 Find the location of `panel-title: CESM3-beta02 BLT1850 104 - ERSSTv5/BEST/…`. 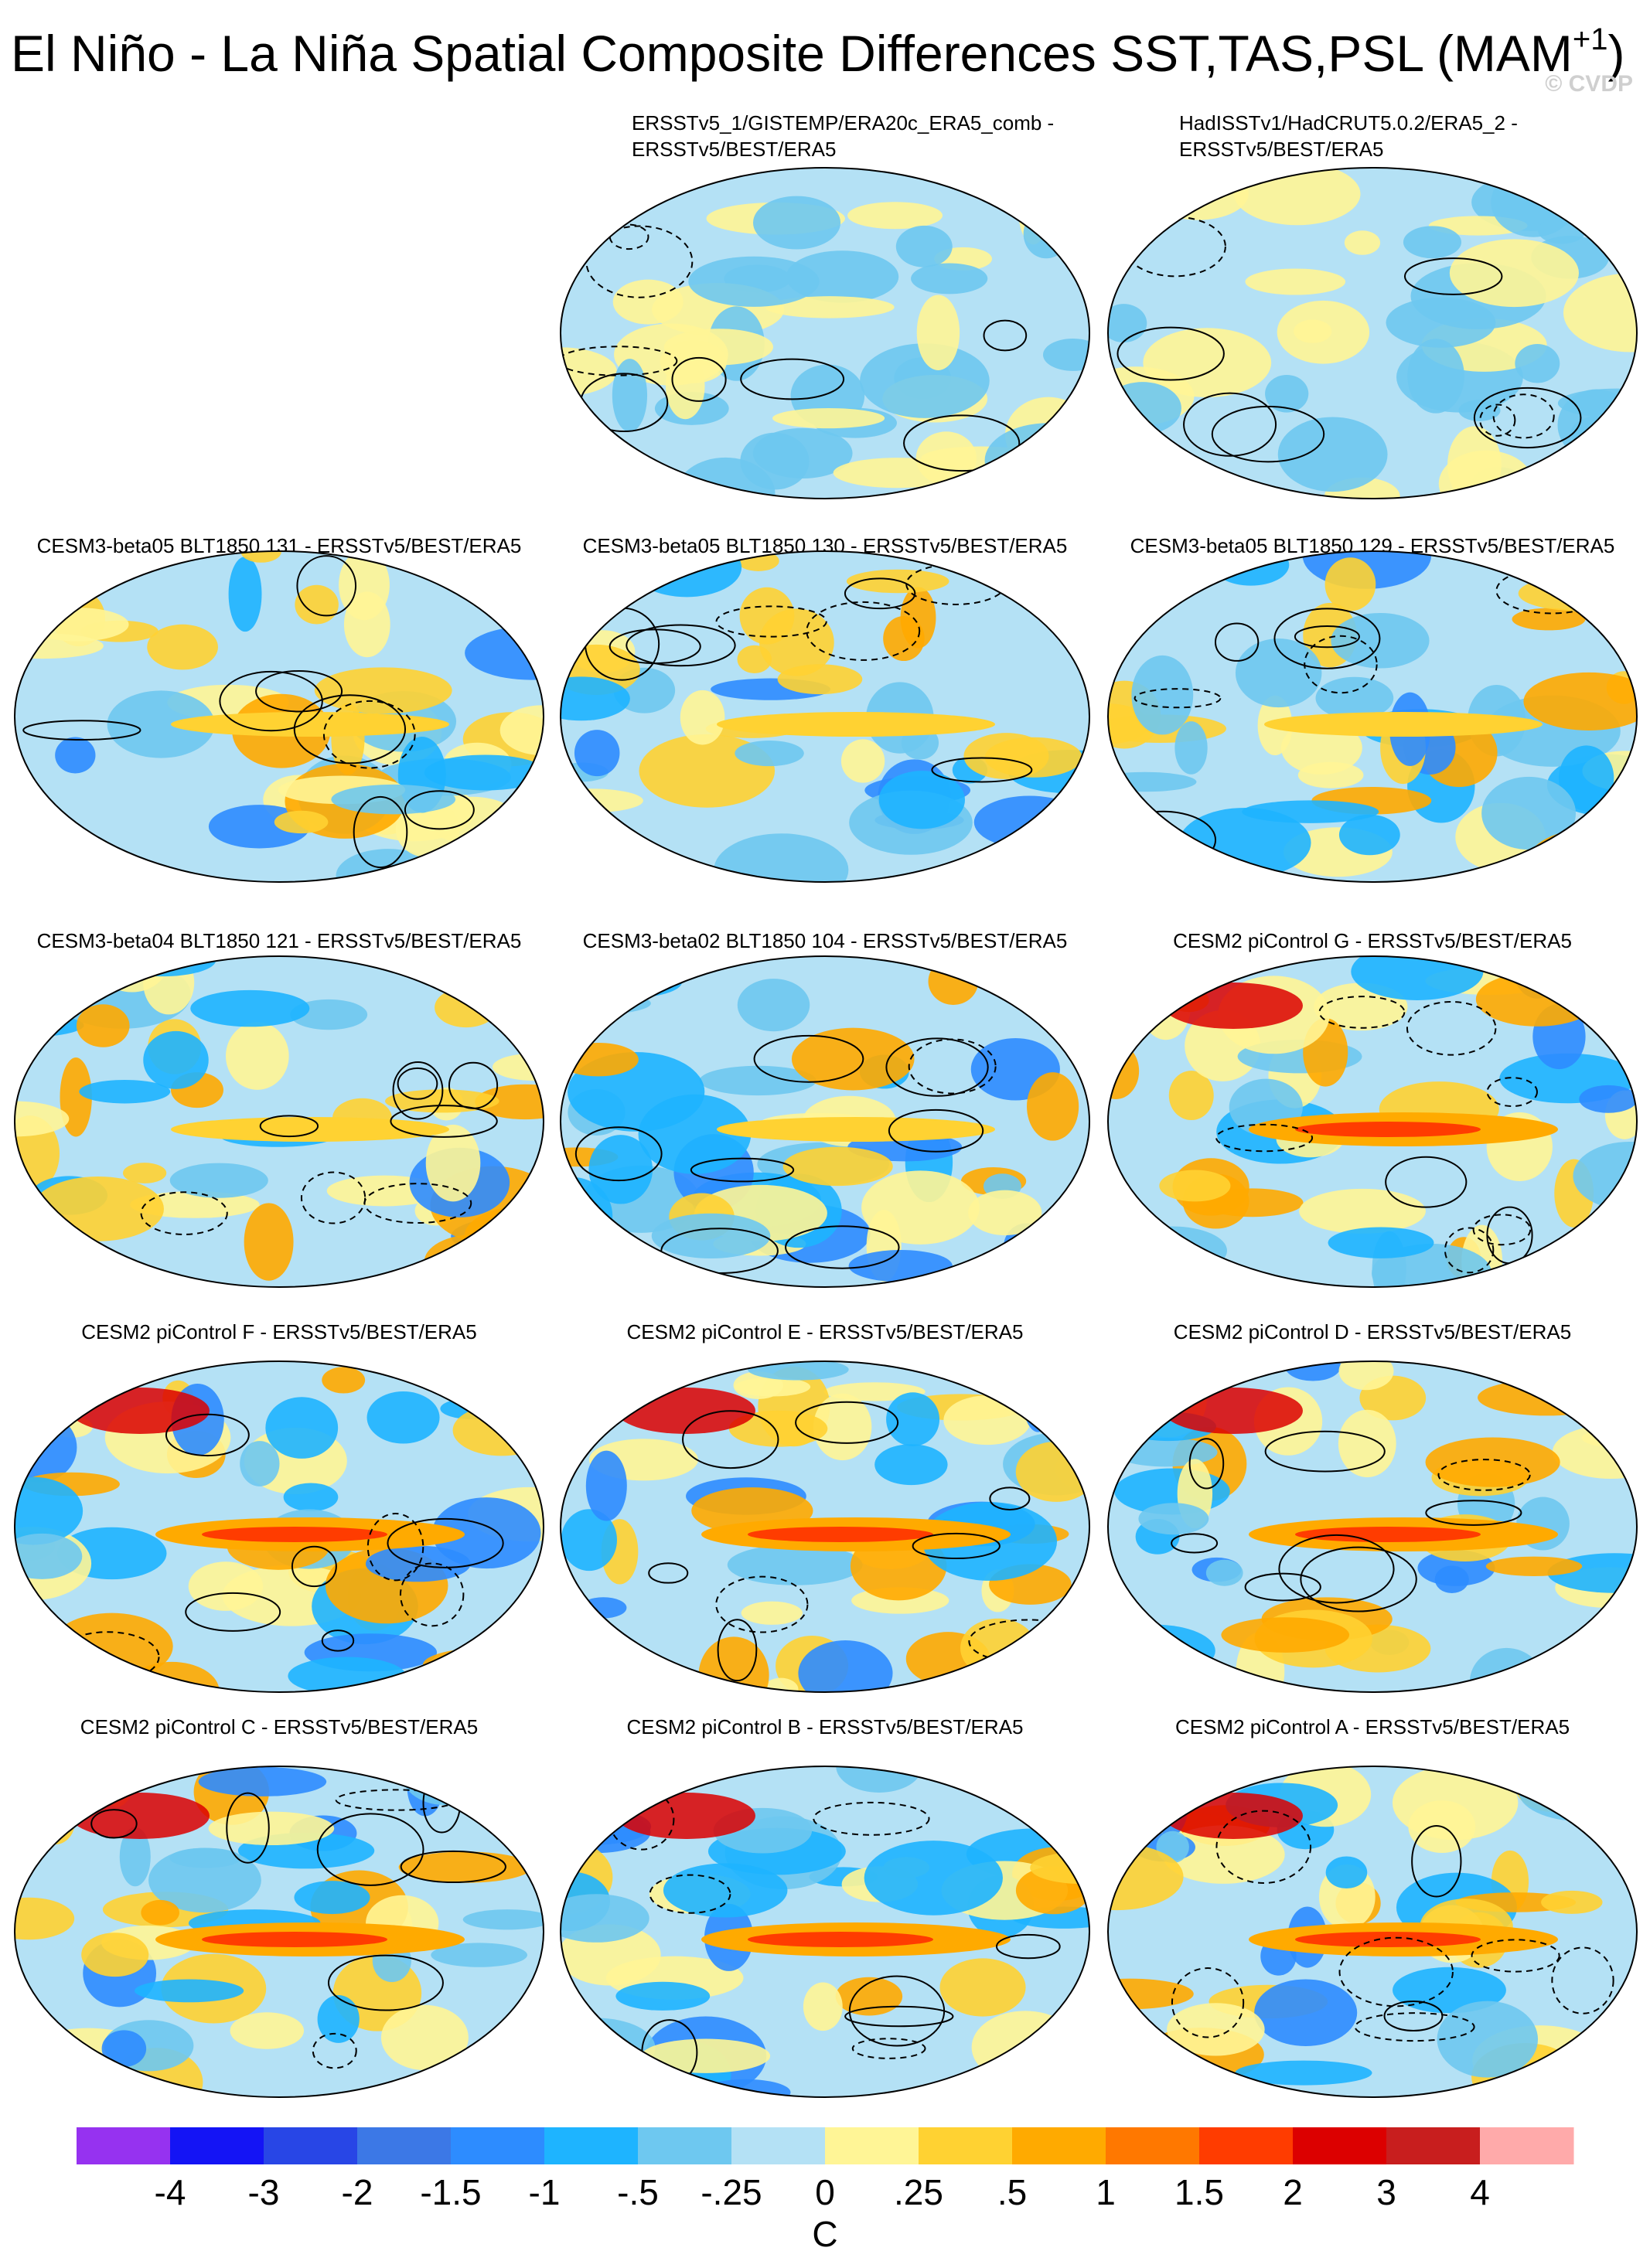

panel-title: CESM3-beta02 BLT1850 104 - ERSSTv5/BEST/… is located at coordinates (825, 941).